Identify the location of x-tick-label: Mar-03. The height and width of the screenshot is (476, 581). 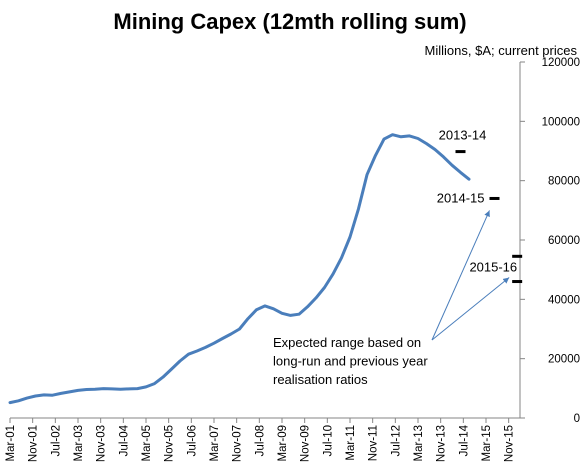
(79, 443).